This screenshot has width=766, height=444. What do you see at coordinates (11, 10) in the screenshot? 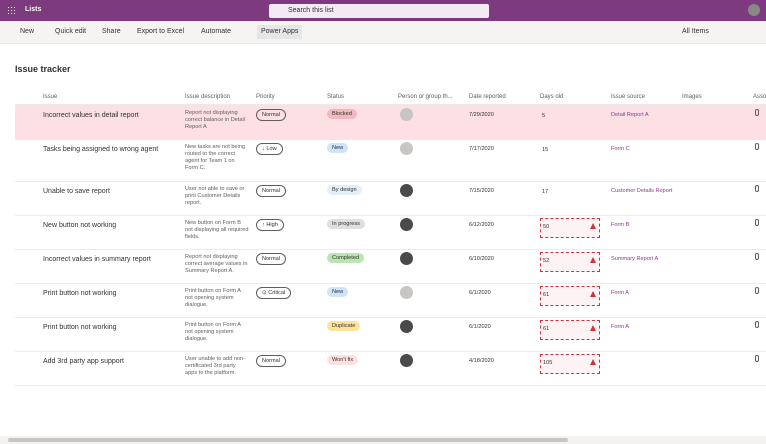
I see `waffle` at bounding box center [11, 10].